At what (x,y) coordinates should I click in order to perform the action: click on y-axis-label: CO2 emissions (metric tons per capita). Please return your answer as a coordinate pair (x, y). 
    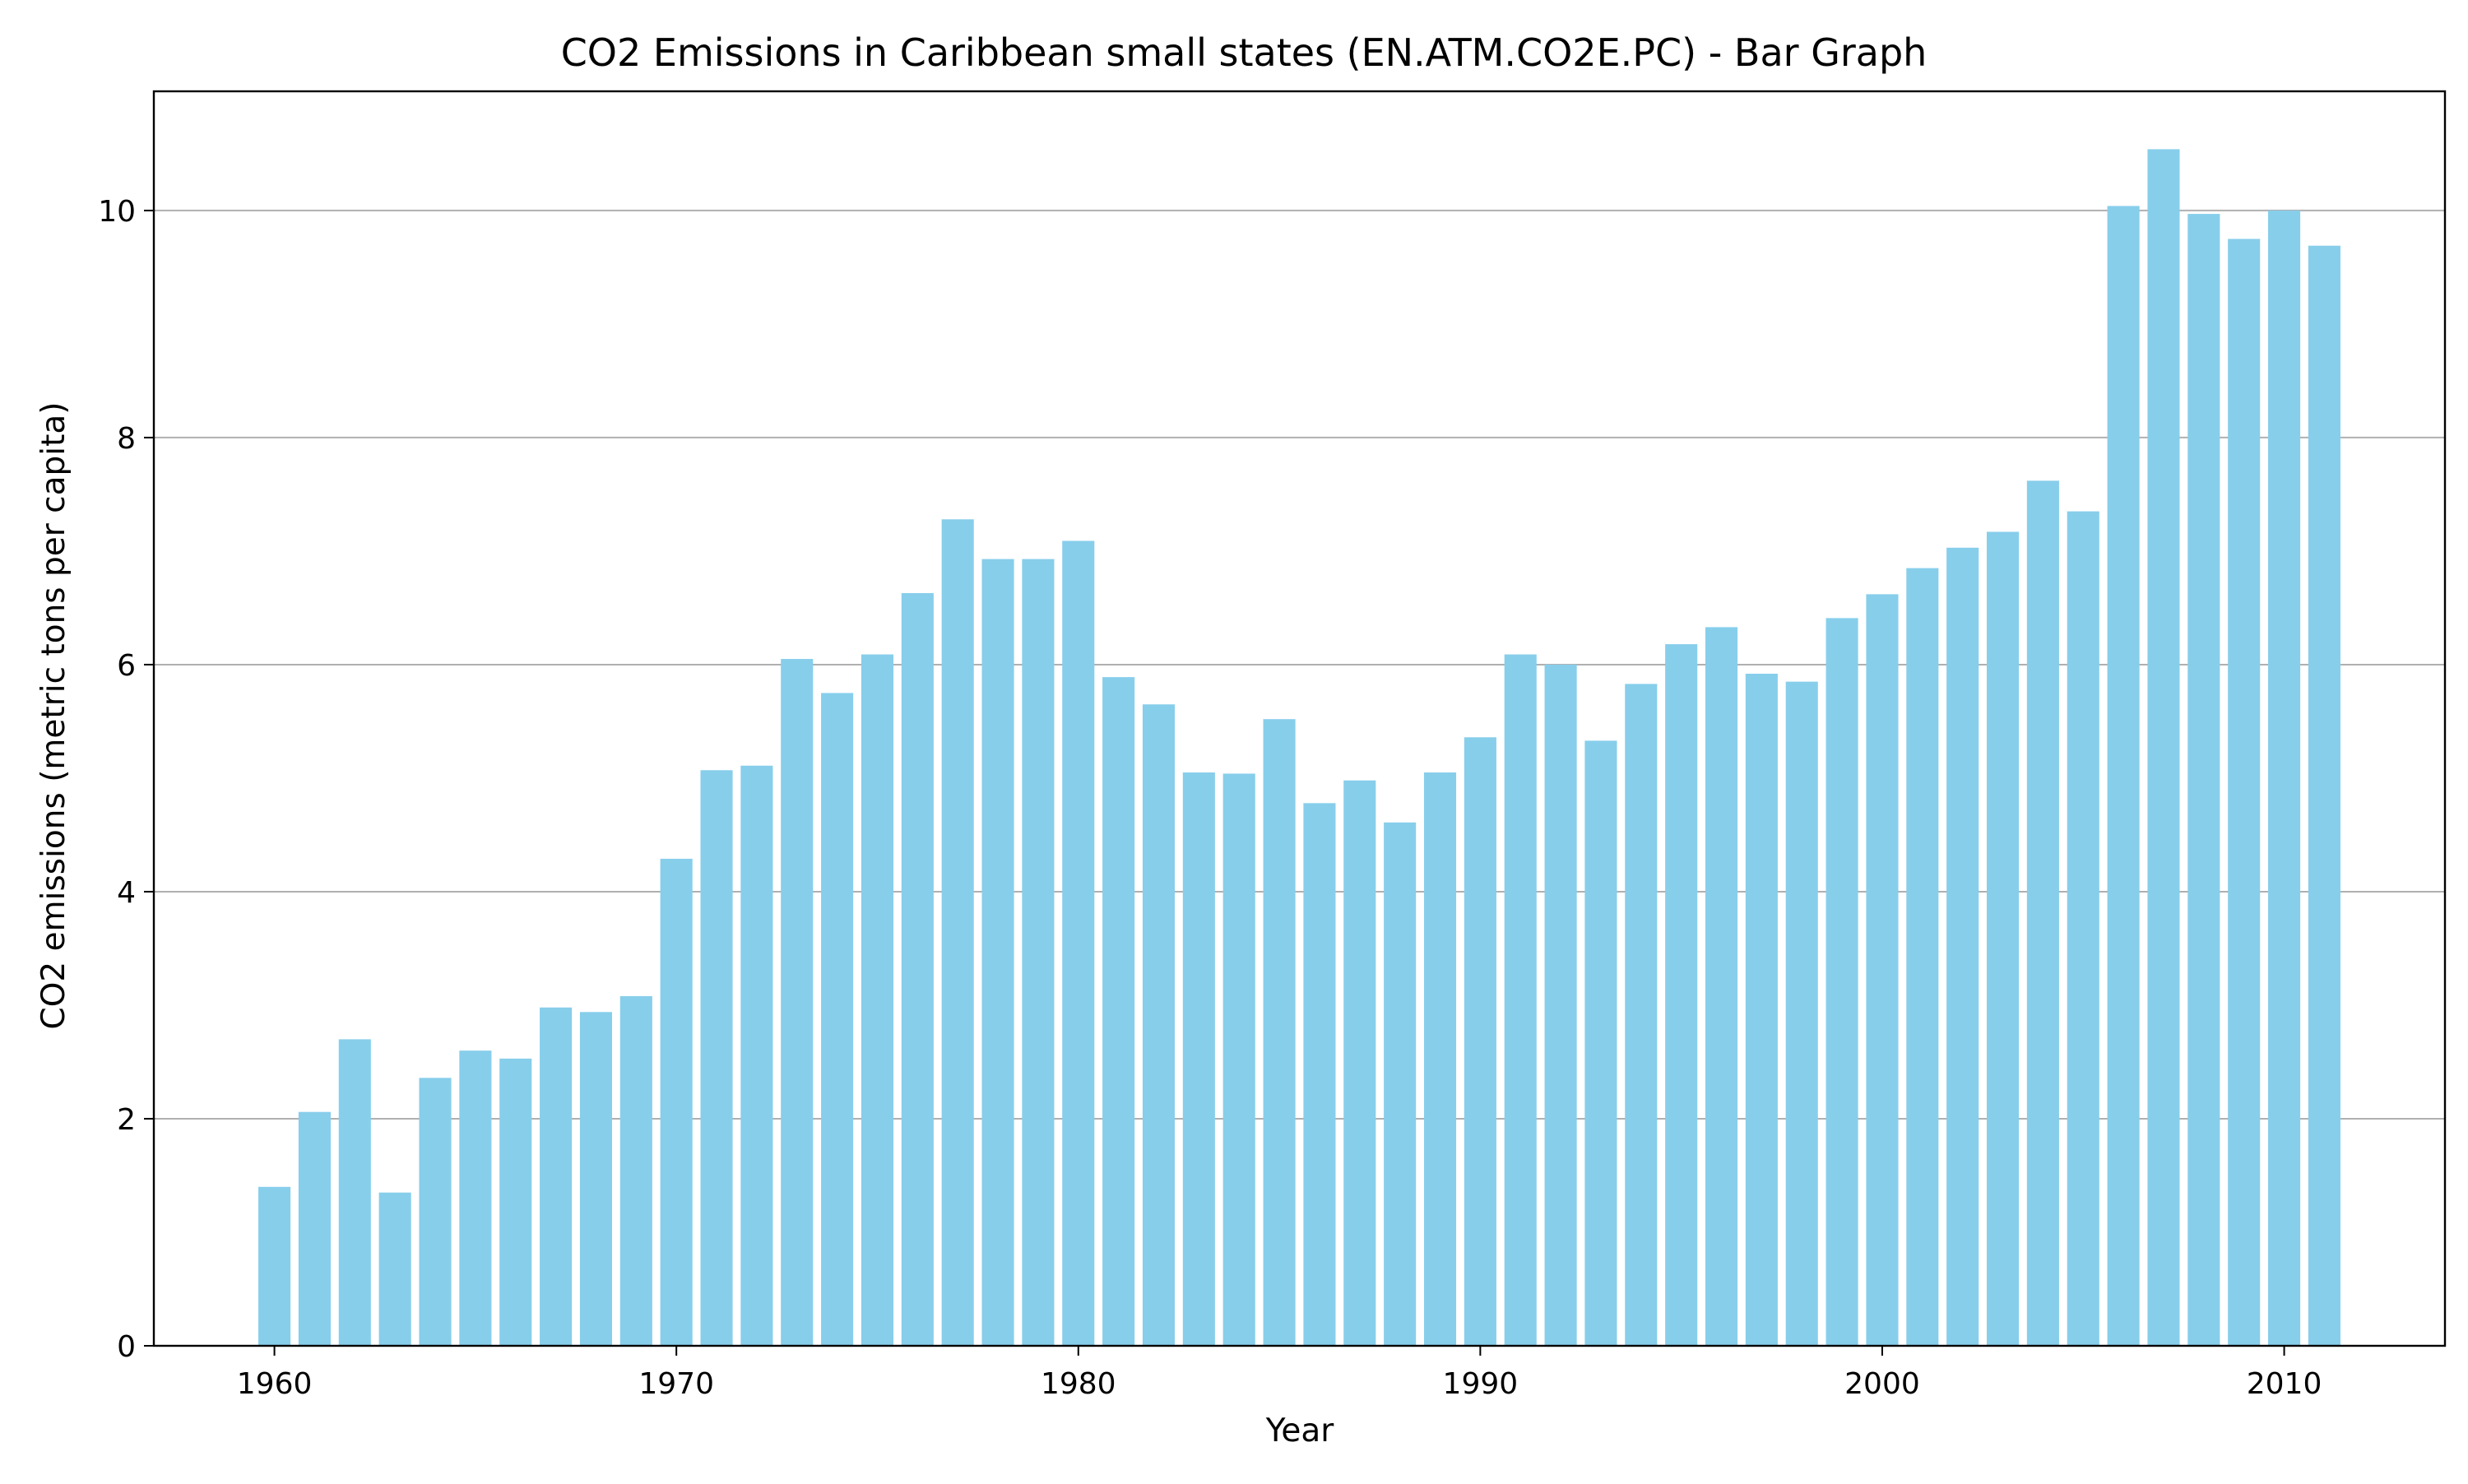
    Looking at the image, I should click on (53, 715).